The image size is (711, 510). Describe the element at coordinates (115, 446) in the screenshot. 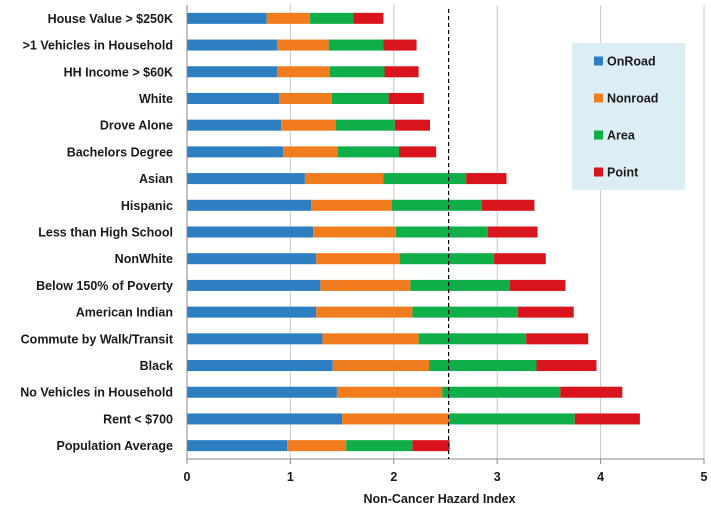

I see `category-label: Population Average` at that location.